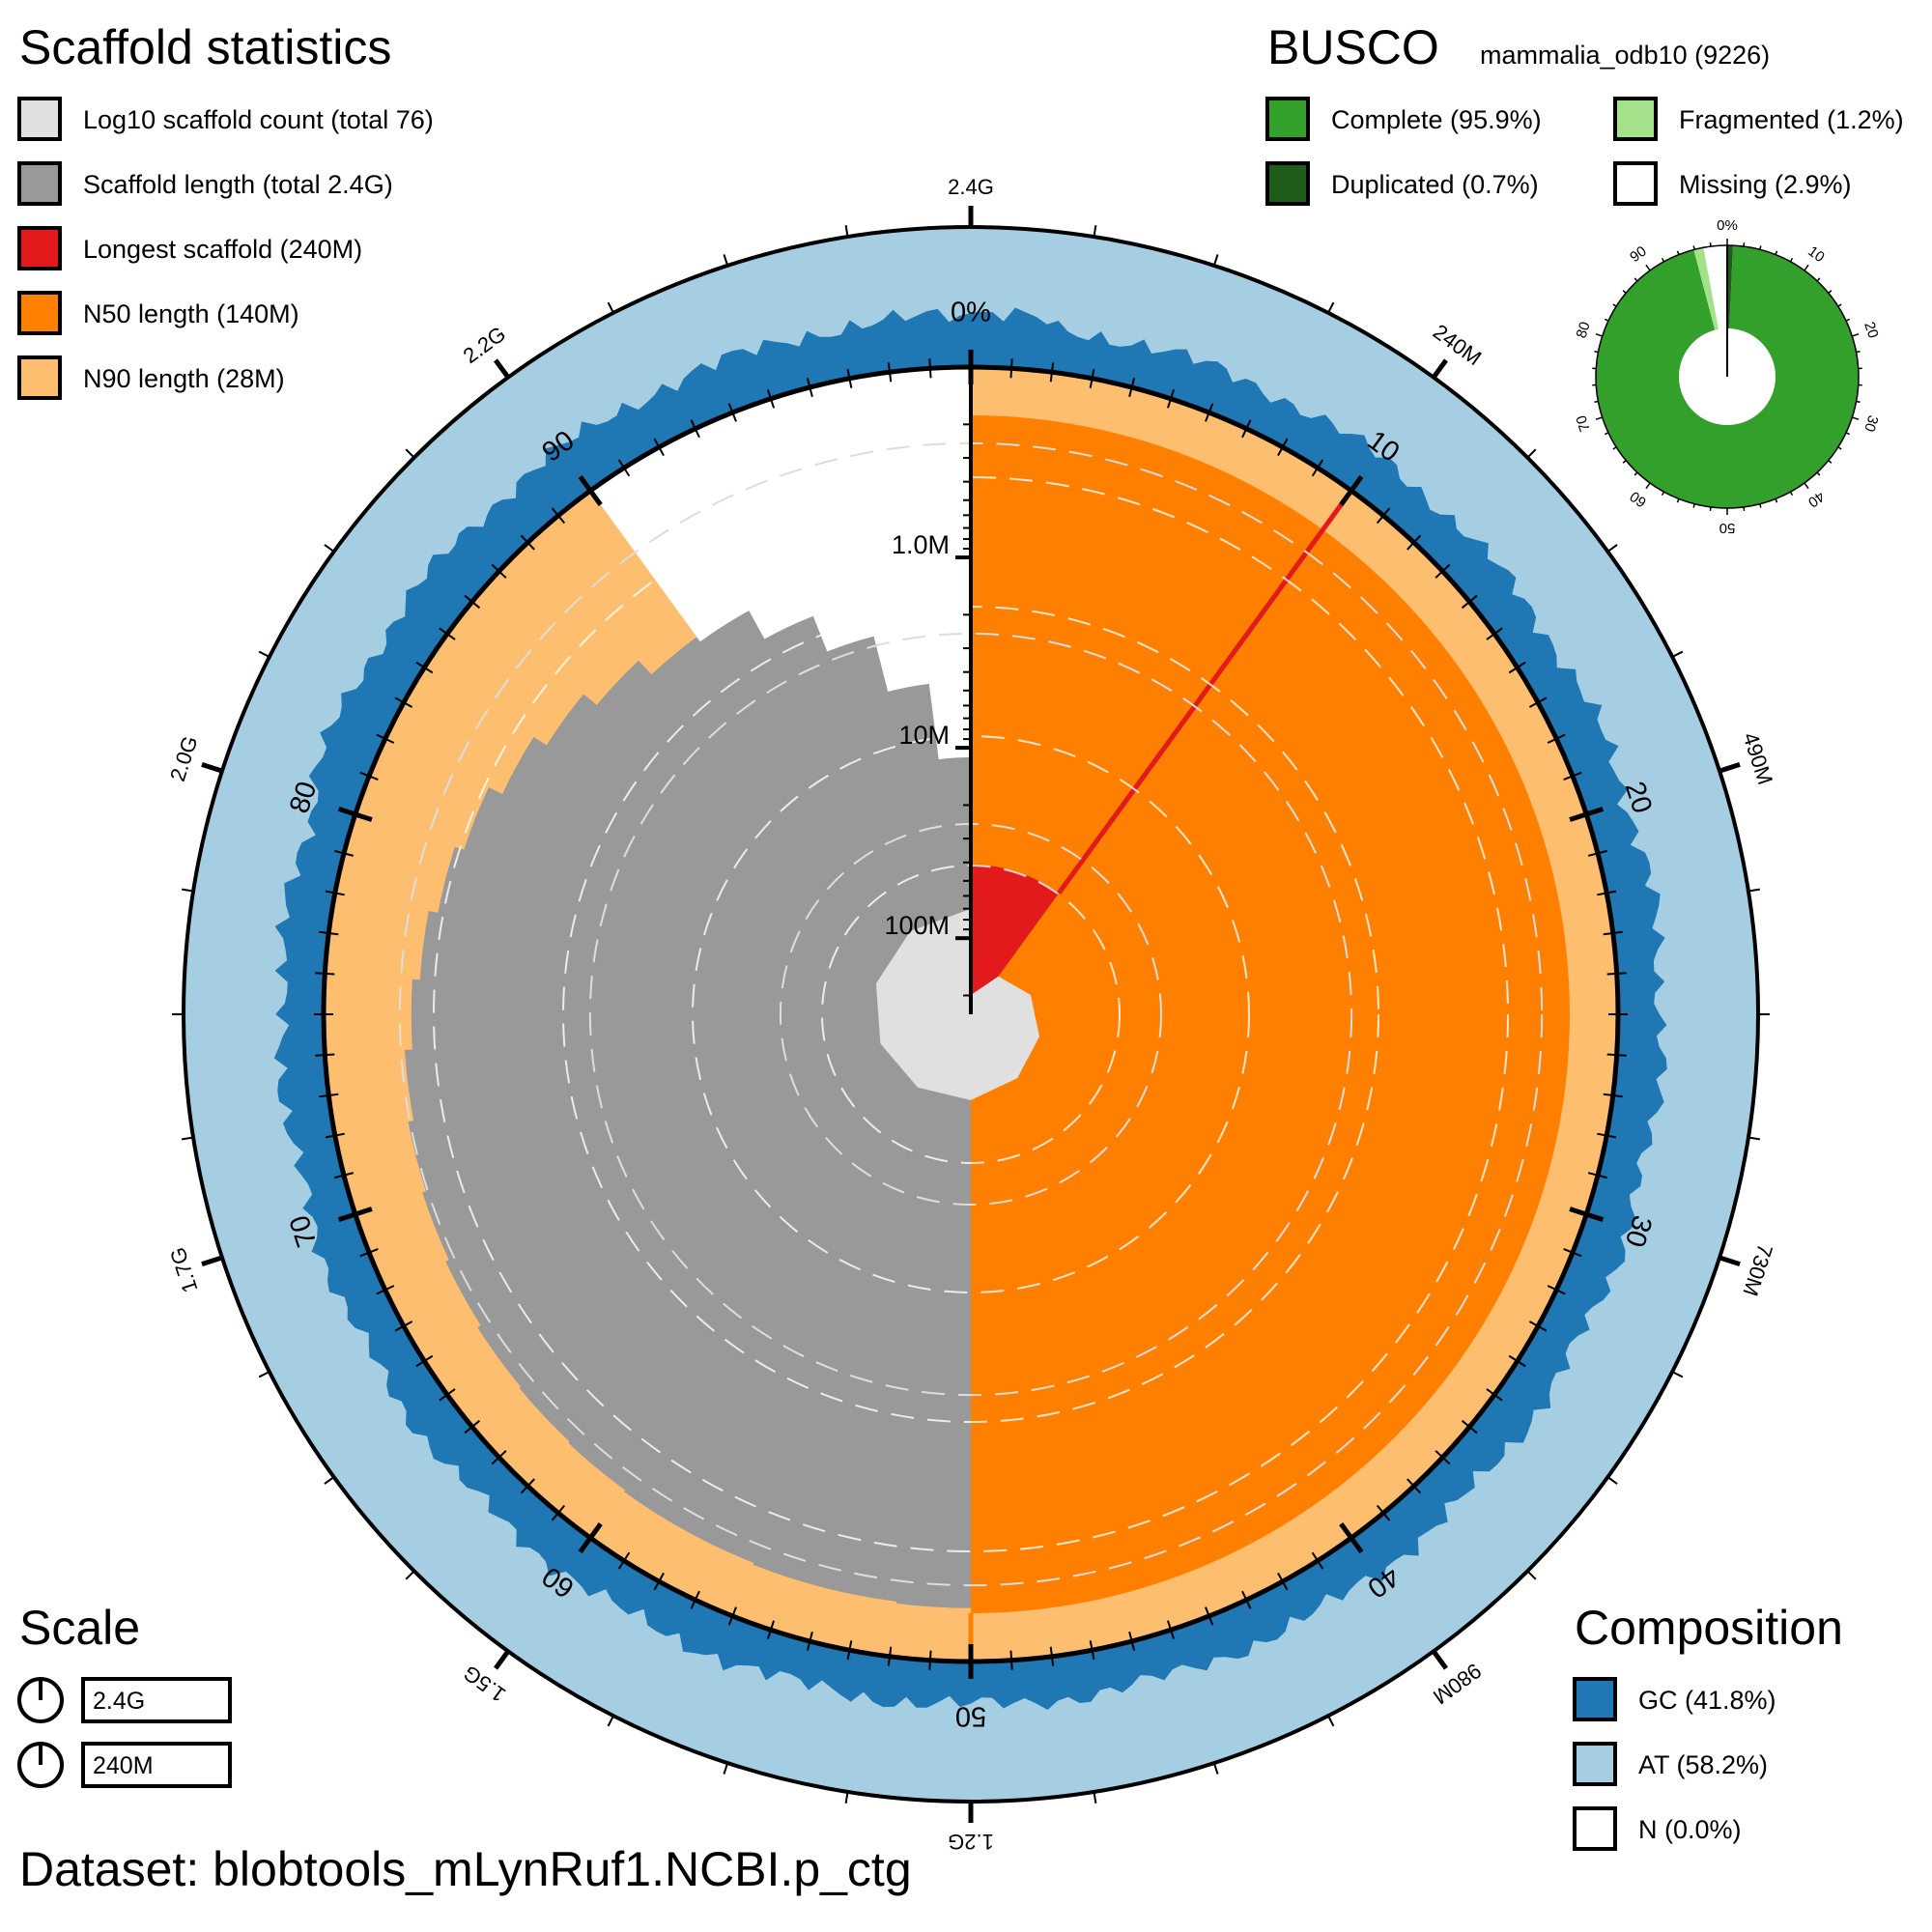 The width and height of the screenshot is (1932, 1932). I want to click on longest-scaffold-sector, so click(1015, 939).